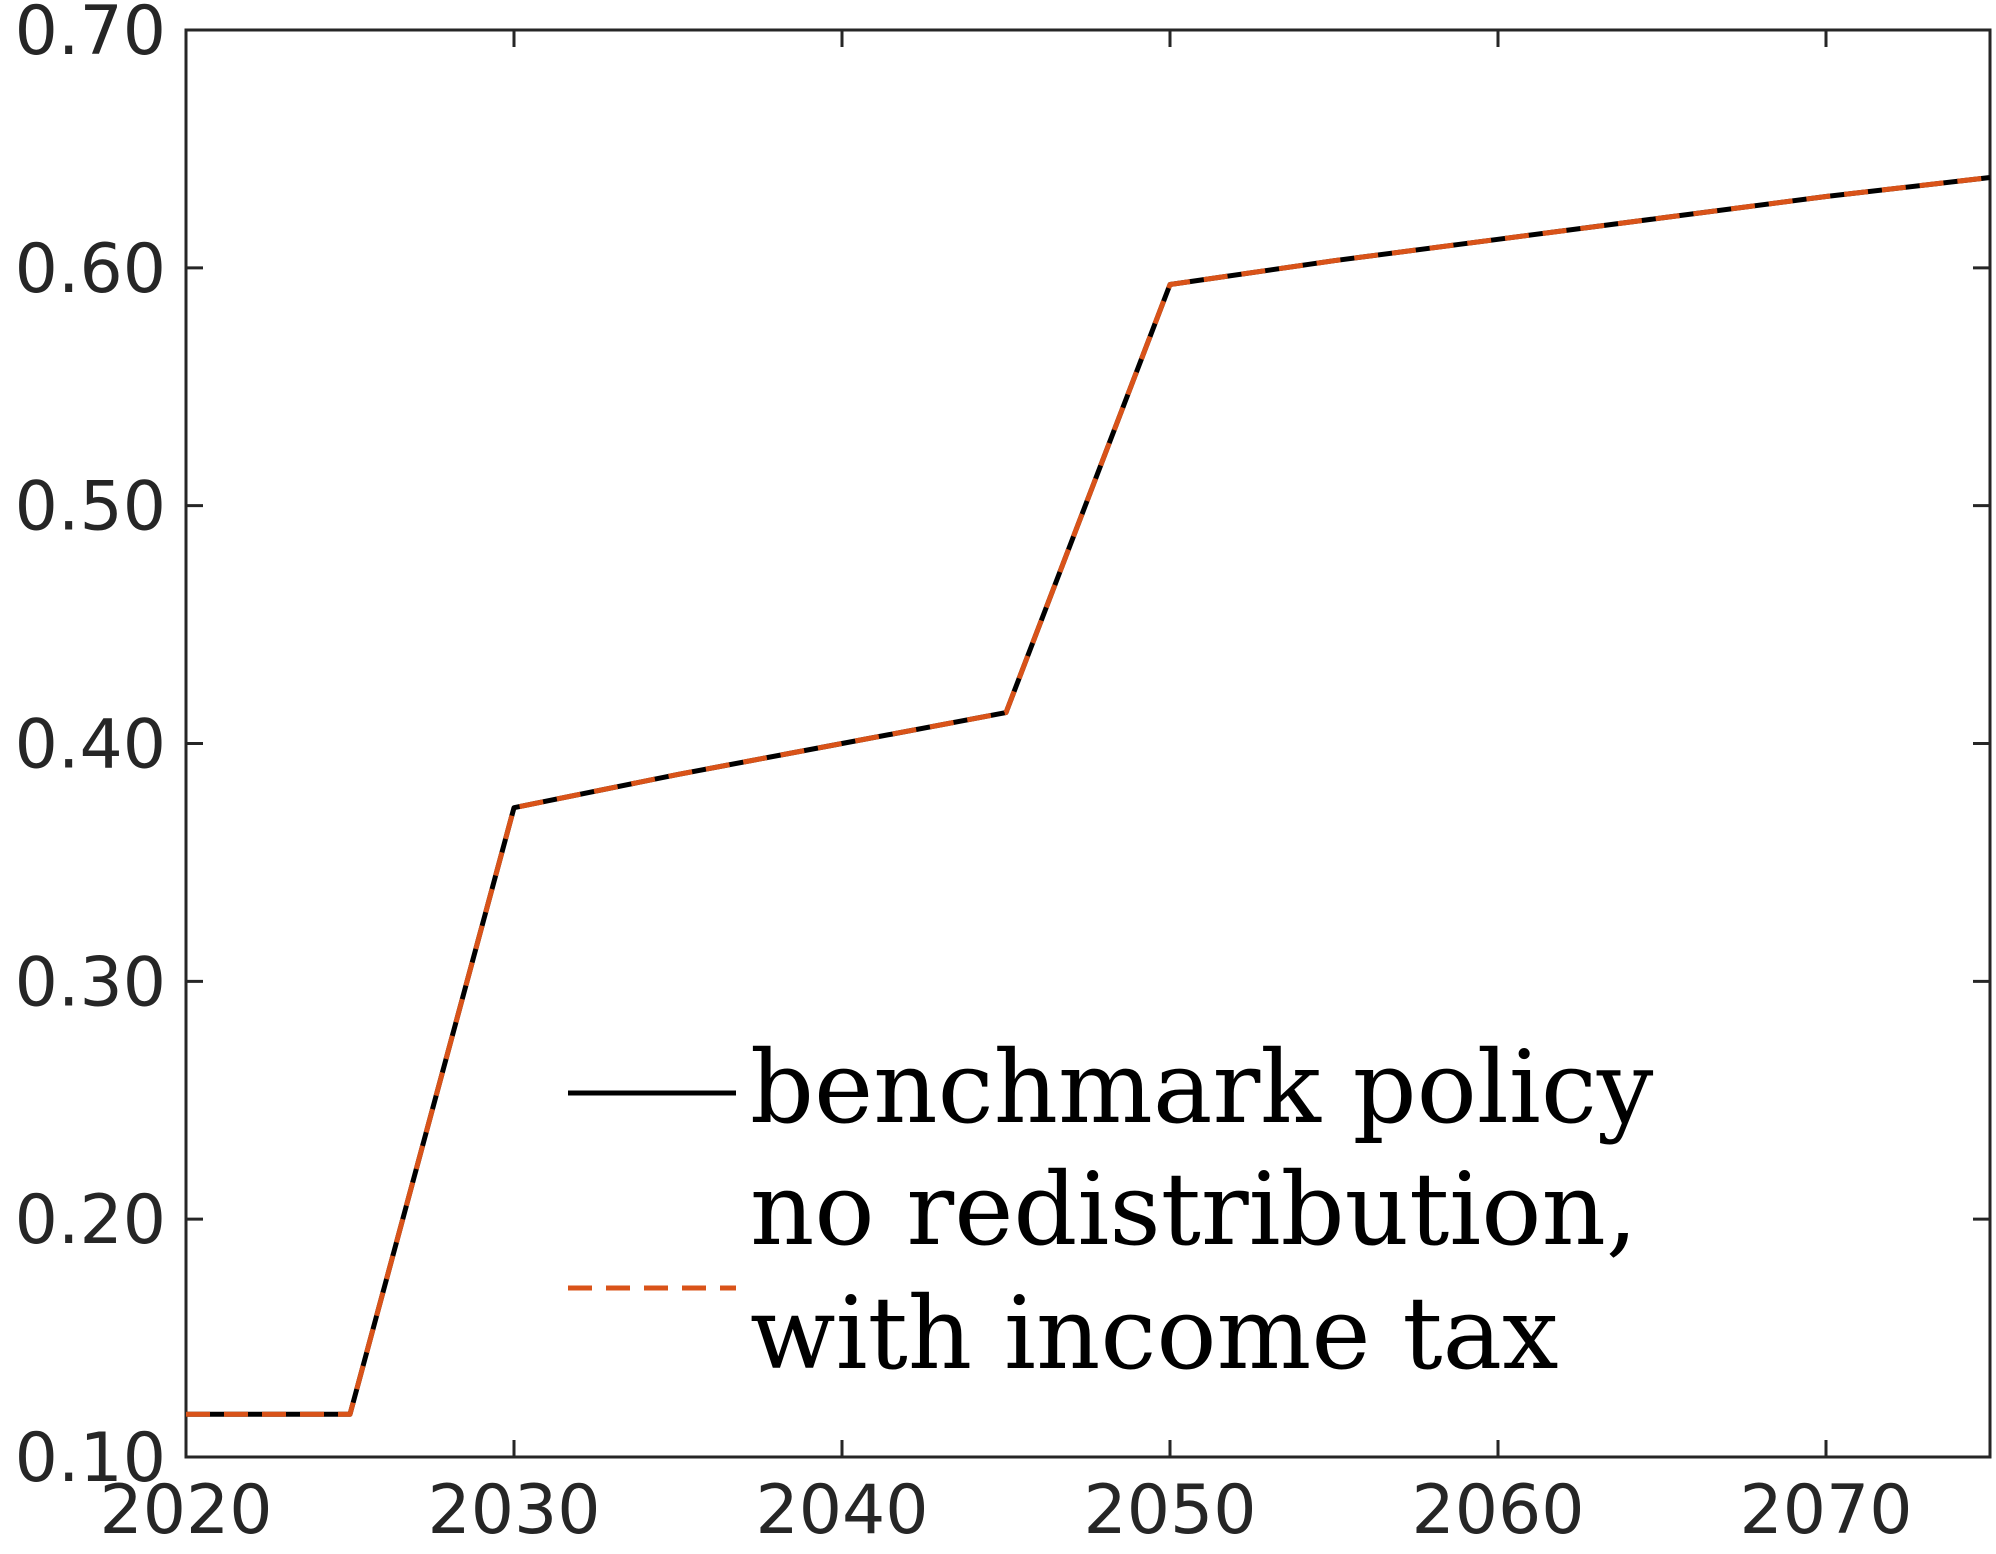  Describe the element at coordinates (90, 269) in the screenshot. I see `y-tick-label: 0.60` at that location.